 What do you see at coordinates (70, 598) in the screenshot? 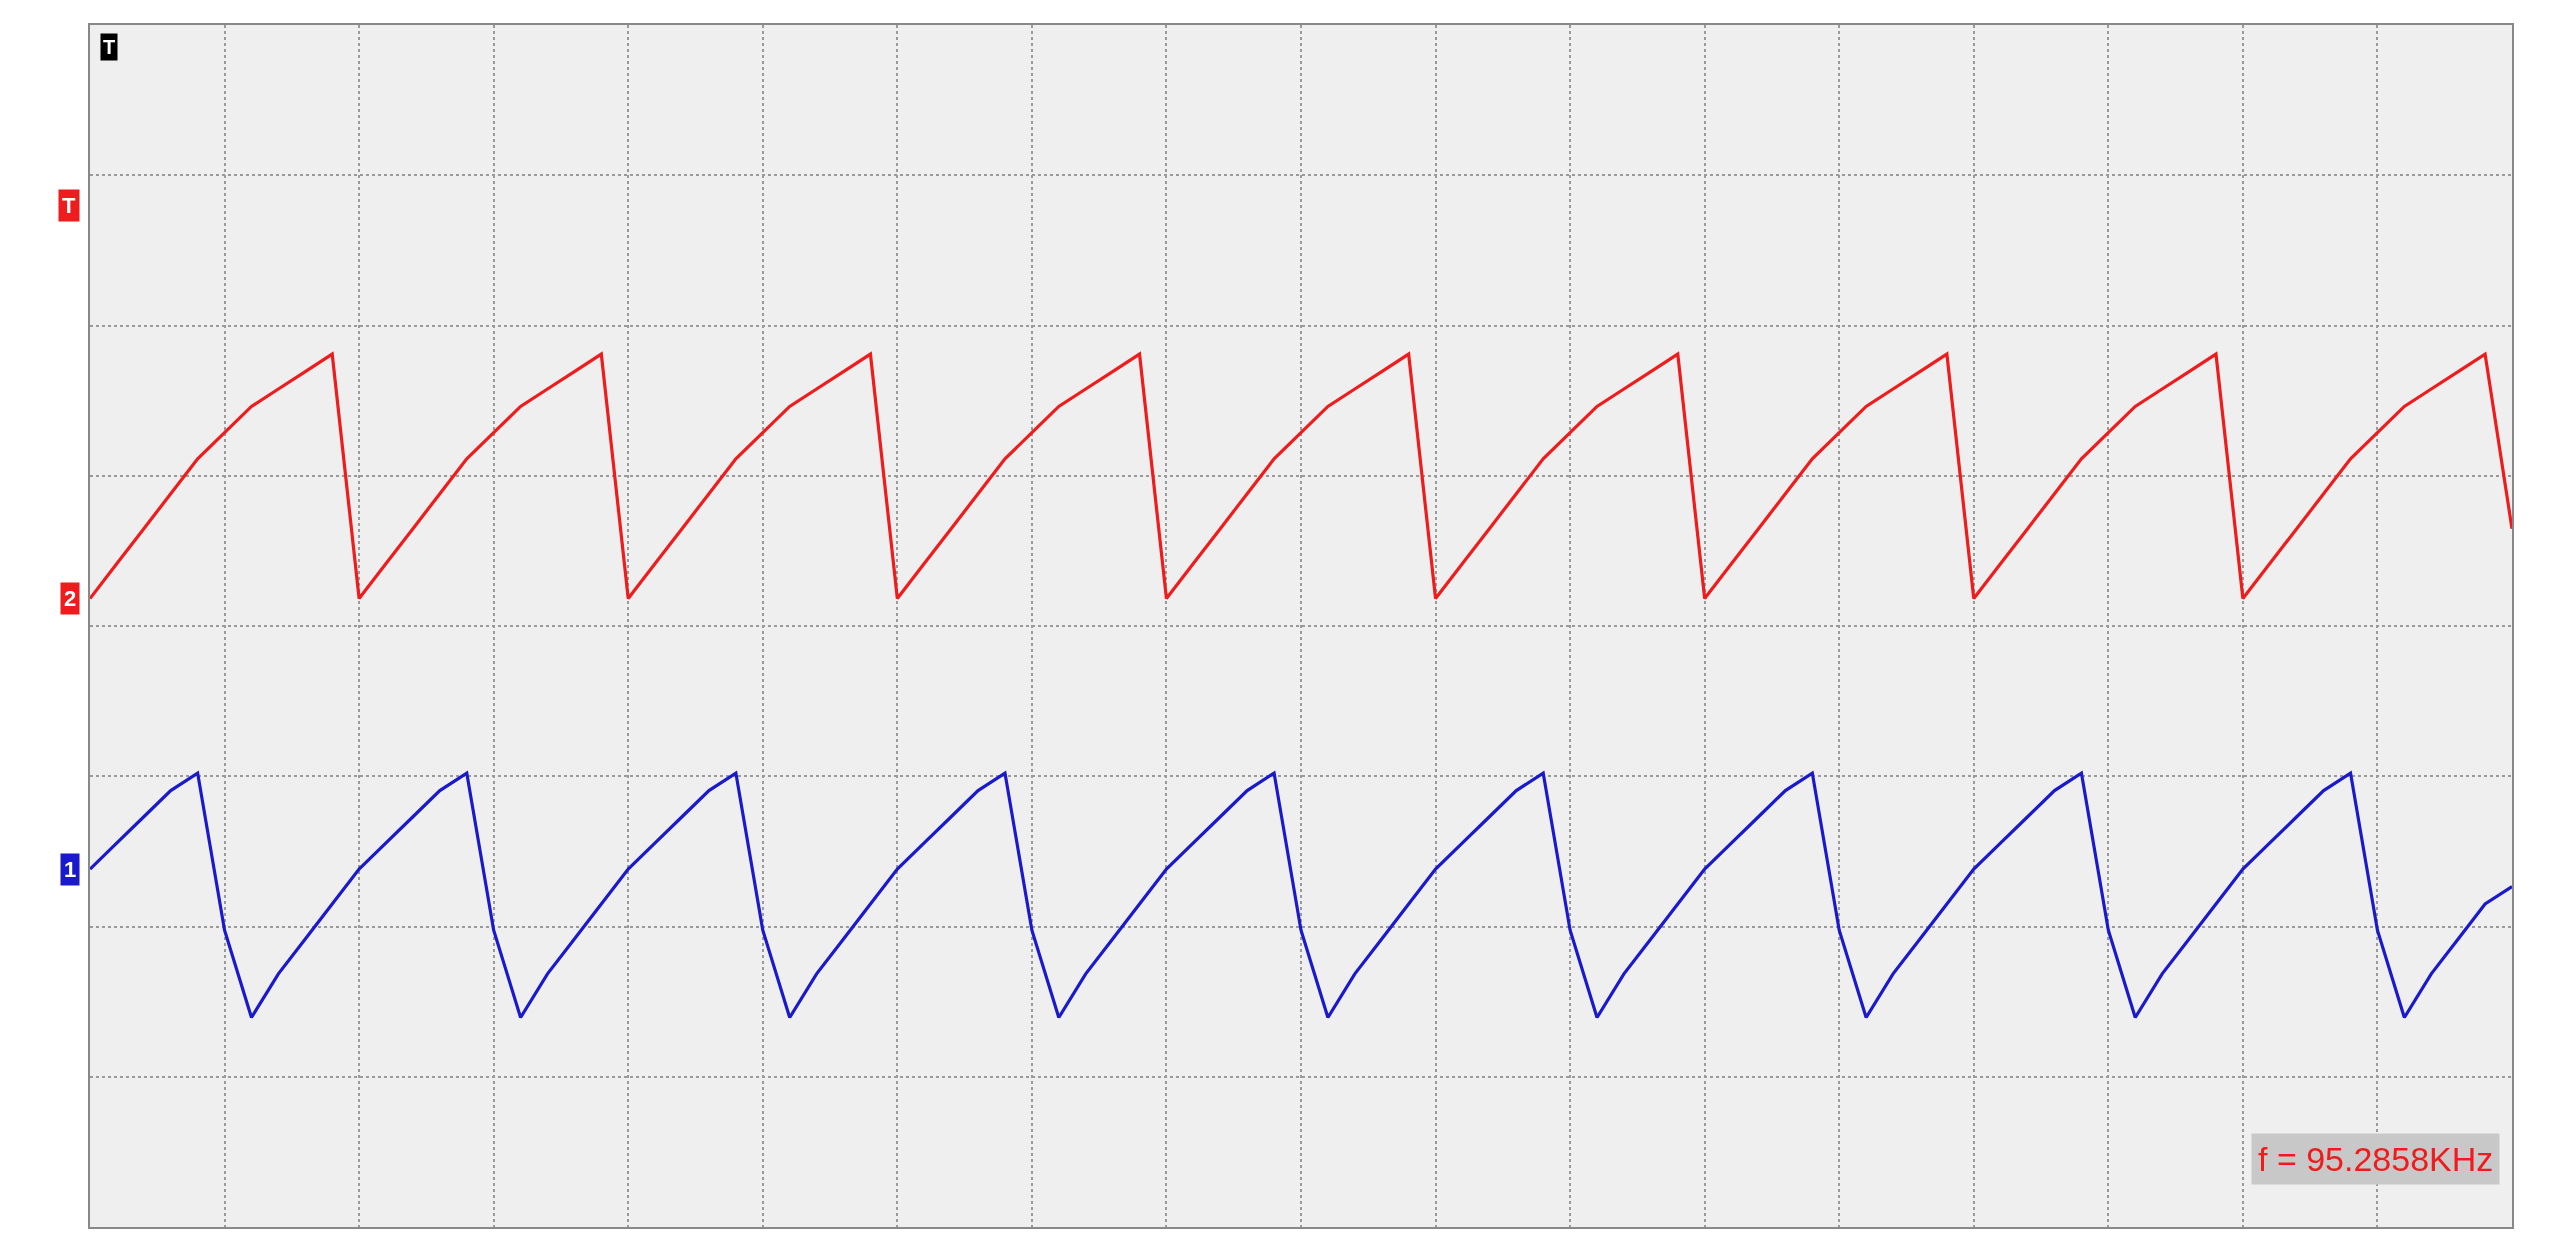
I see `series-label: 2` at bounding box center [70, 598].